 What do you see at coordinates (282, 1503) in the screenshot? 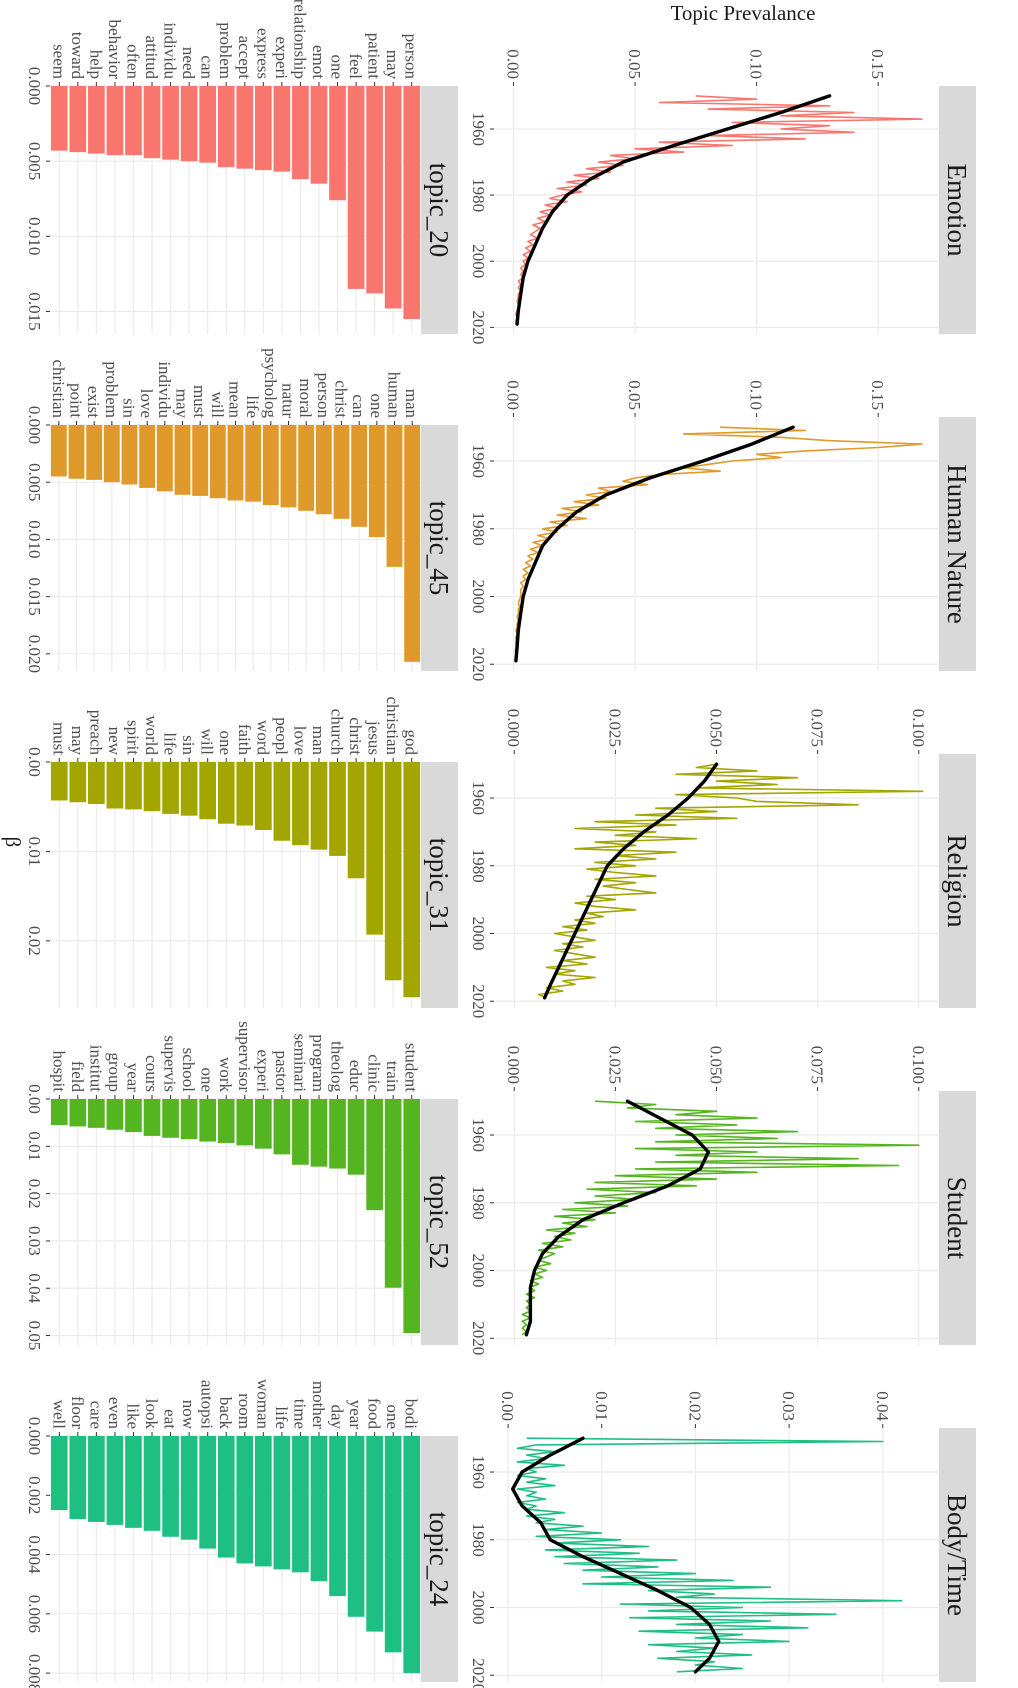
I see `bar-topic-24-life` at bounding box center [282, 1503].